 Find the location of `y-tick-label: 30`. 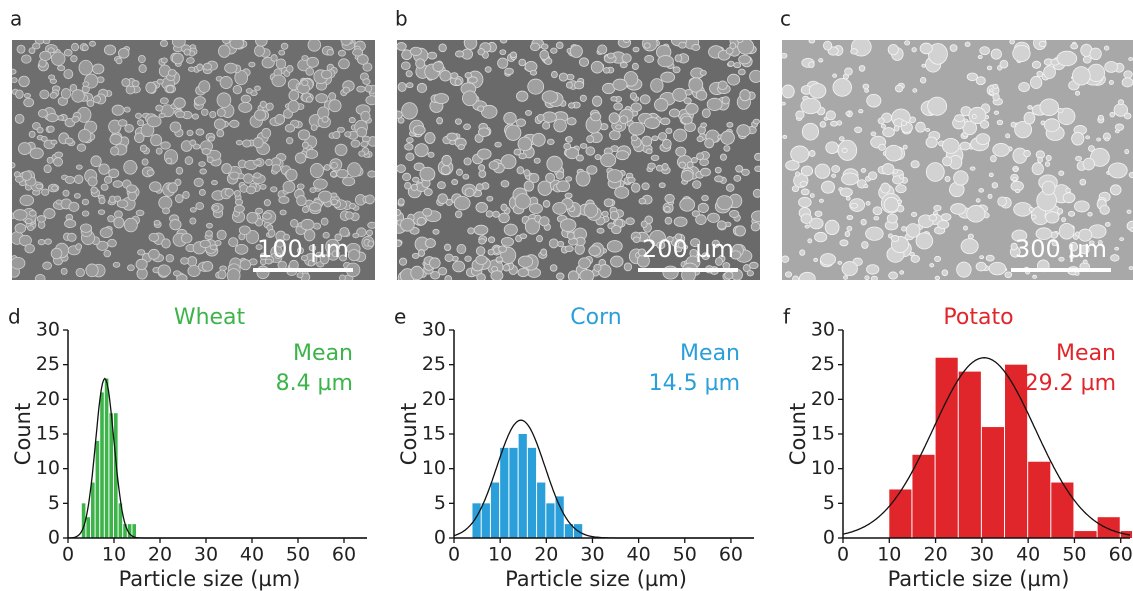

y-tick-label: 30 is located at coordinates (48, 330).